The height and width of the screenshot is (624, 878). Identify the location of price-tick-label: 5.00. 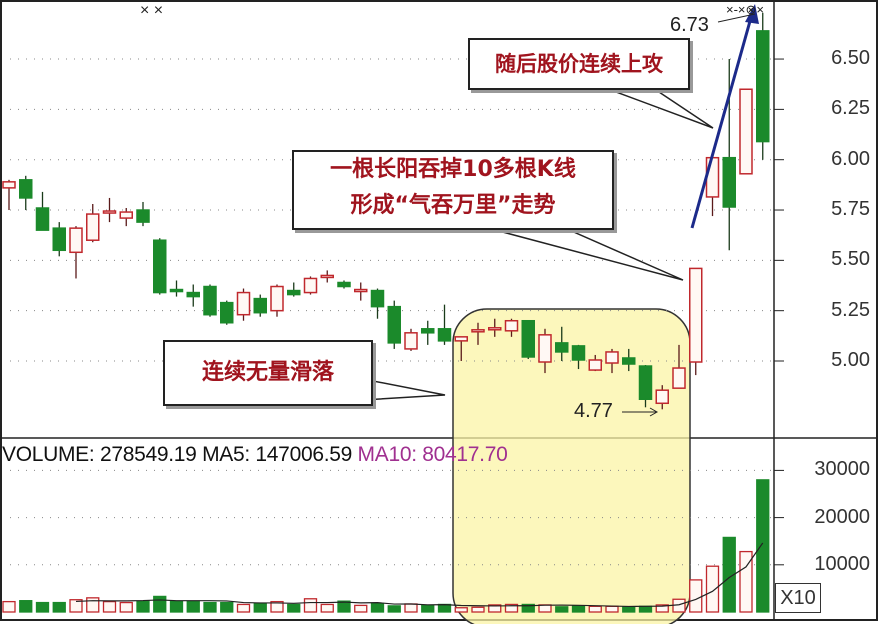
(850, 360).